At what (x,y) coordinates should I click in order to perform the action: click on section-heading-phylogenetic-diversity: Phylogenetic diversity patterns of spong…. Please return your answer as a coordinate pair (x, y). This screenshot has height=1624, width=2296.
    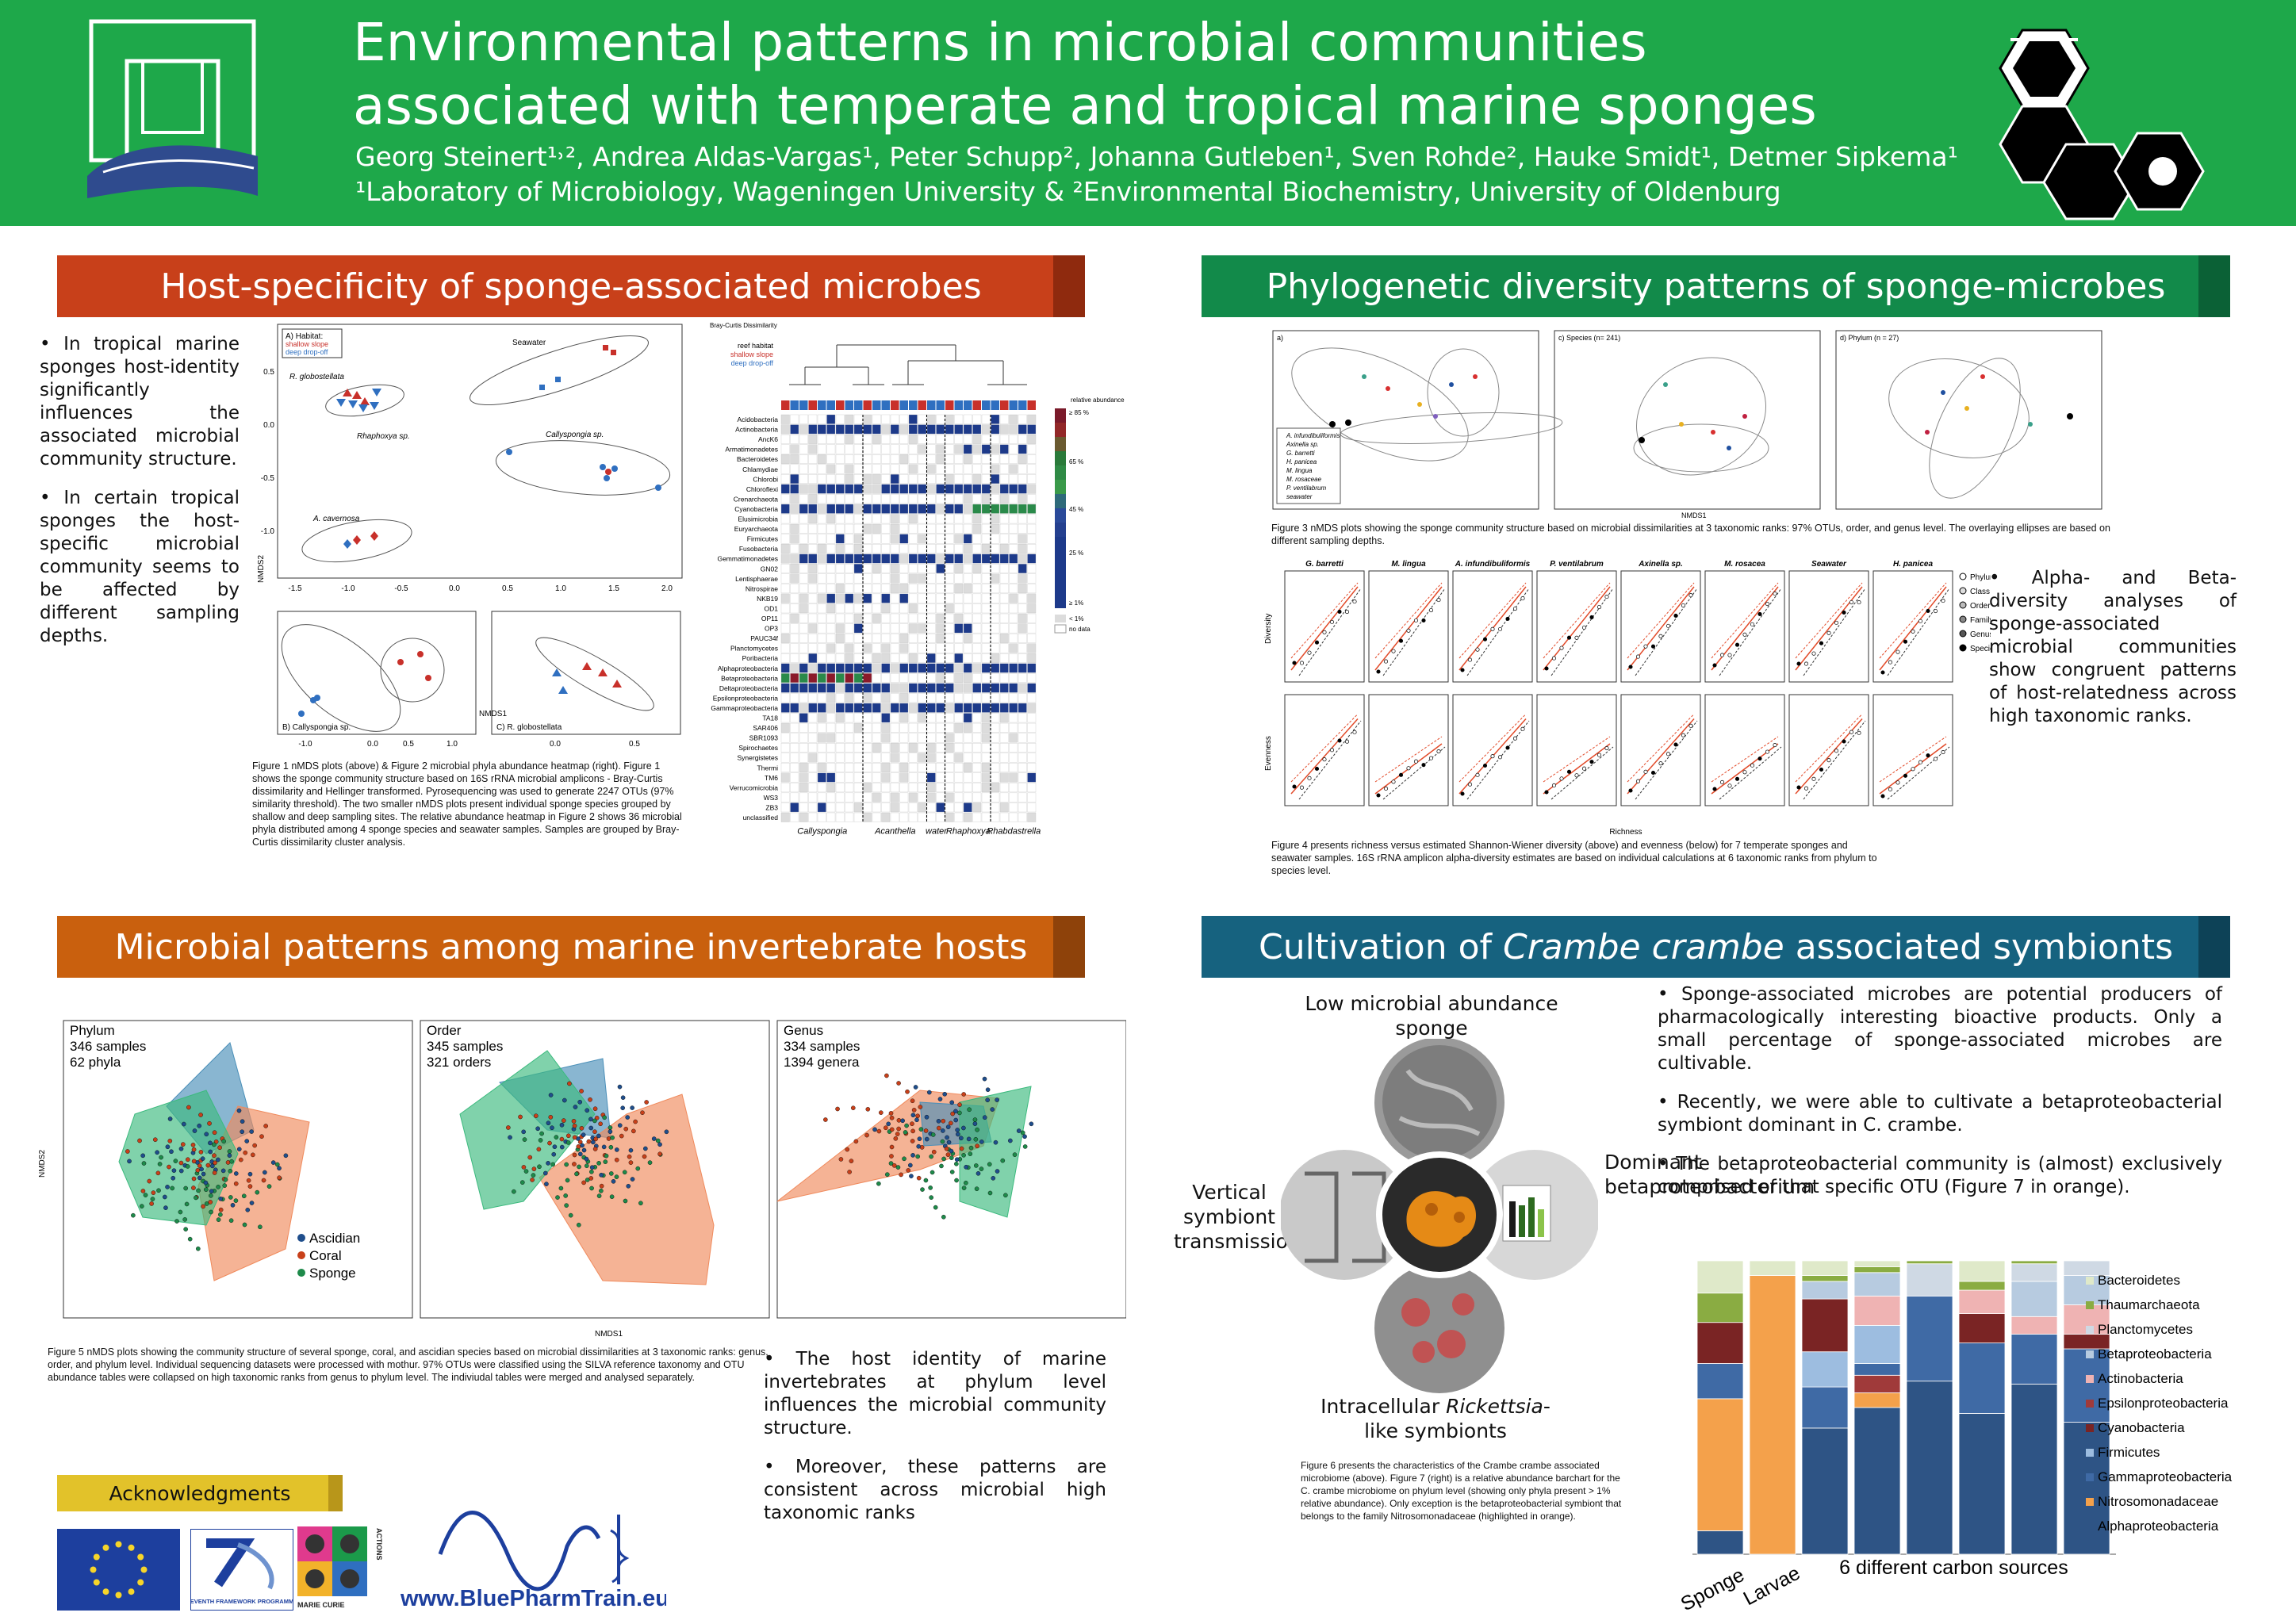
    Looking at the image, I should click on (1716, 286).